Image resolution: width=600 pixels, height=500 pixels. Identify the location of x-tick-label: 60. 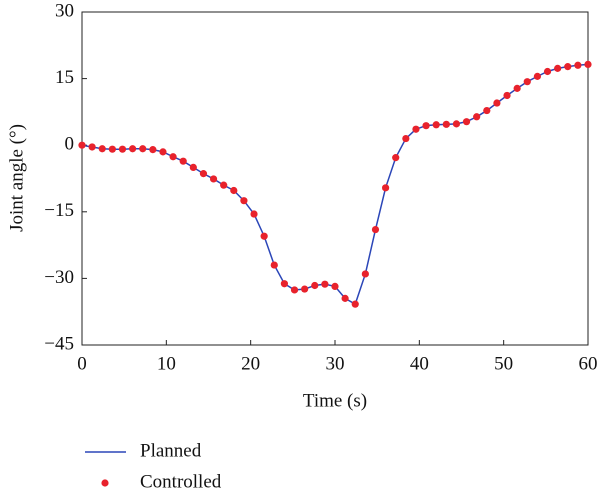
(588, 363).